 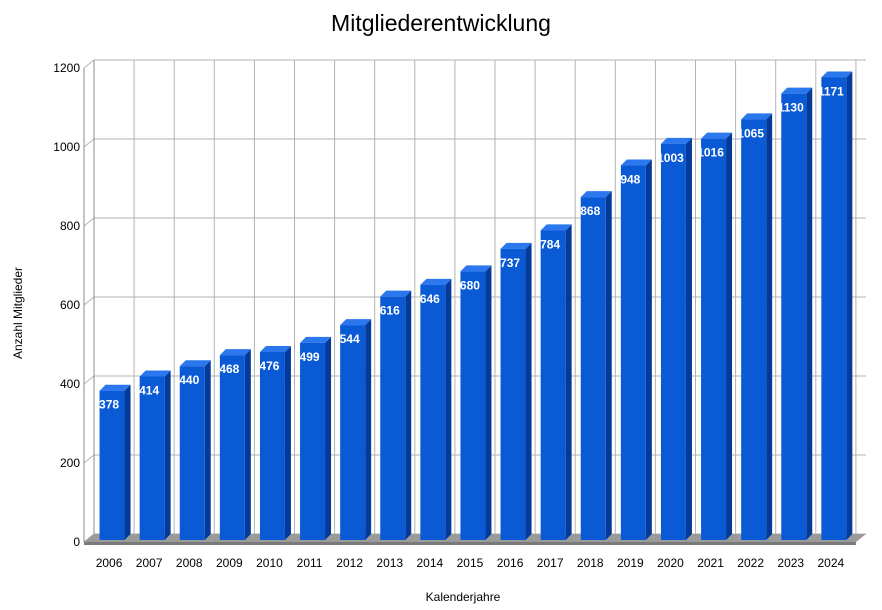 I want to click on x-tick-label: 2008, so click(x=189, y=563).